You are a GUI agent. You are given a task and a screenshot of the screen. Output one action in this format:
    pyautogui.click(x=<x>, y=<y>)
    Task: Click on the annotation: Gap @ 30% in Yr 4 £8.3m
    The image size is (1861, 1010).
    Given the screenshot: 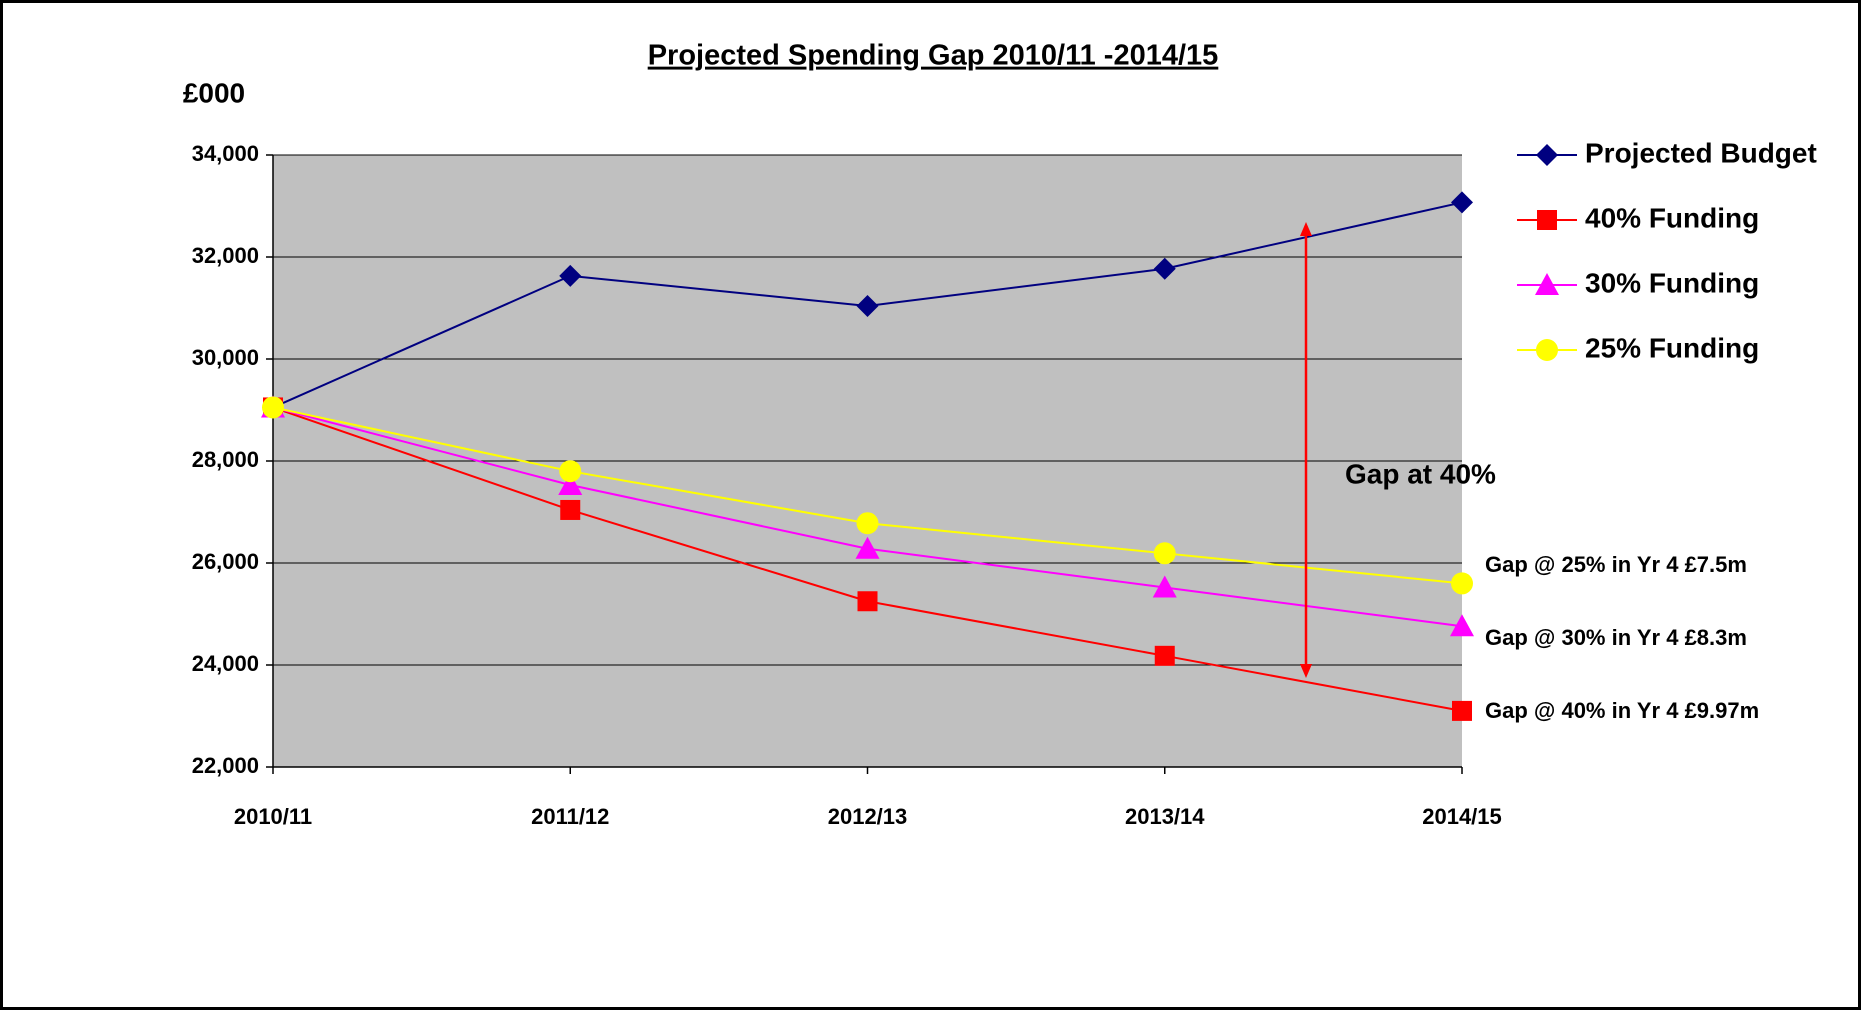 What is the action you would take?
    pyautogui.click(x=1616, y=637)
    